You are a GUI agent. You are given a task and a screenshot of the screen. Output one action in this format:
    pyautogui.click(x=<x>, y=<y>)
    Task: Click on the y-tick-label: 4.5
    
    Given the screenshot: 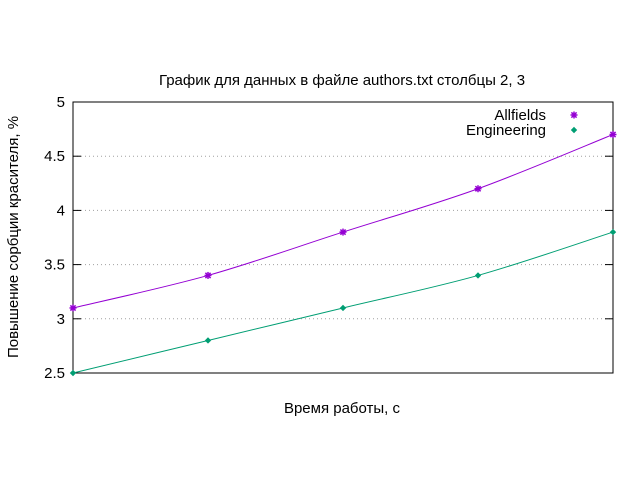 What is the action you would take?
    pyautogui.click(x=54, y=156)
    